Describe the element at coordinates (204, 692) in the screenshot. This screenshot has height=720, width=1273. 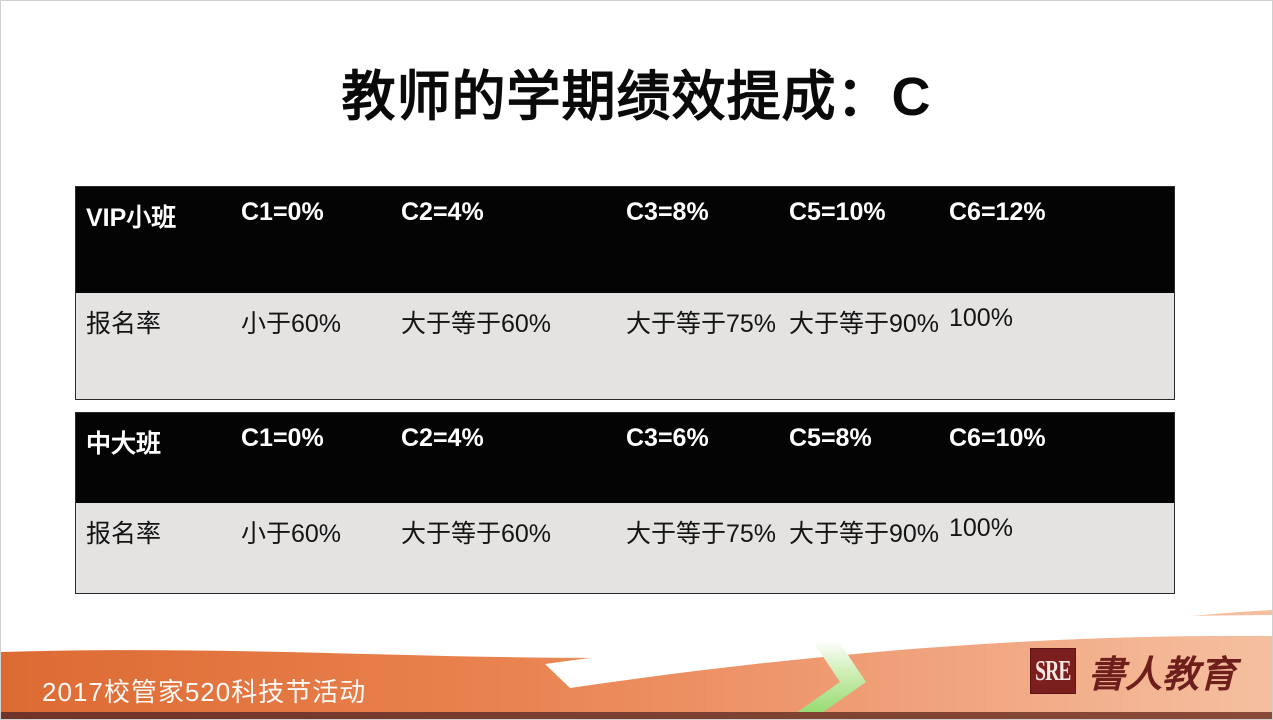
I see `event-title: 2017校管家520科技节活动` at that location.